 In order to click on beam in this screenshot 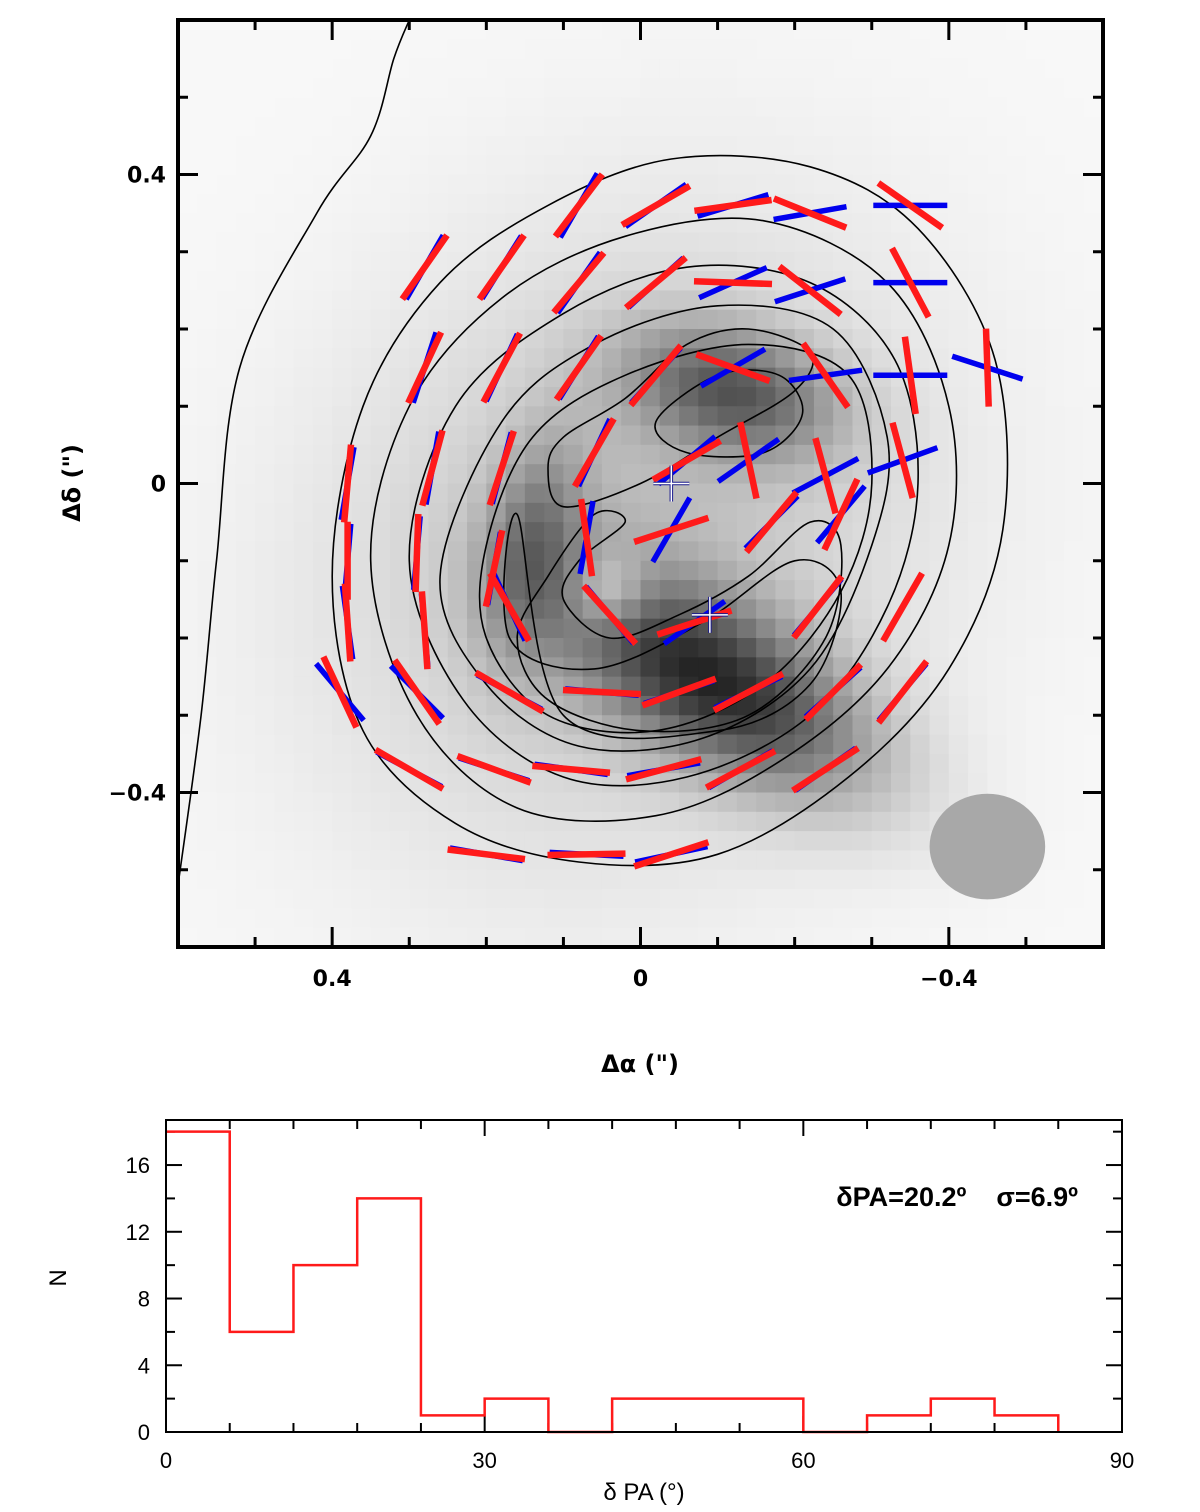, I will do `click(987, 846)`.